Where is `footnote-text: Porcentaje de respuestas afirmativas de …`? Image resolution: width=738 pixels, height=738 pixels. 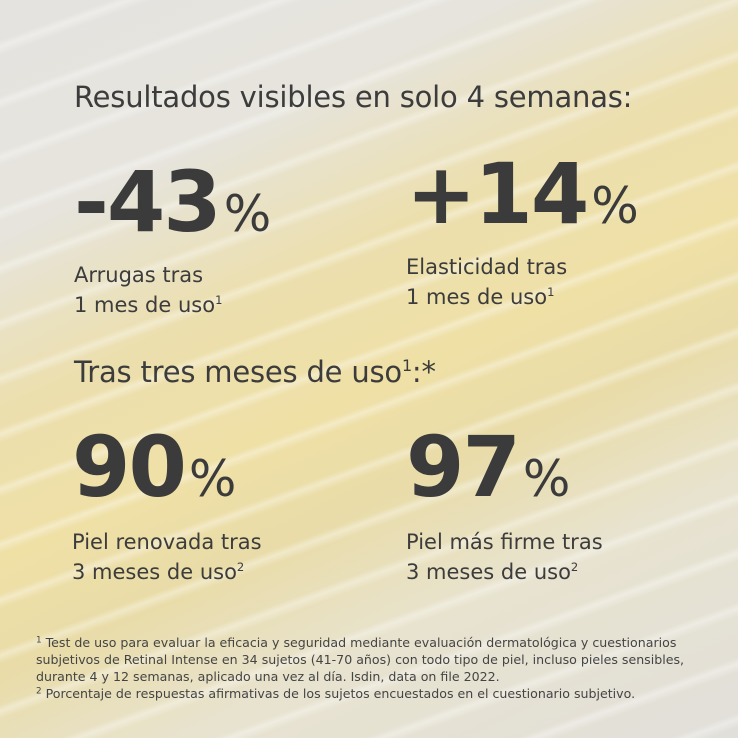
footnote-text: Porcentaje de respuestas afirmativas de … is located at coordinates (338, 693).